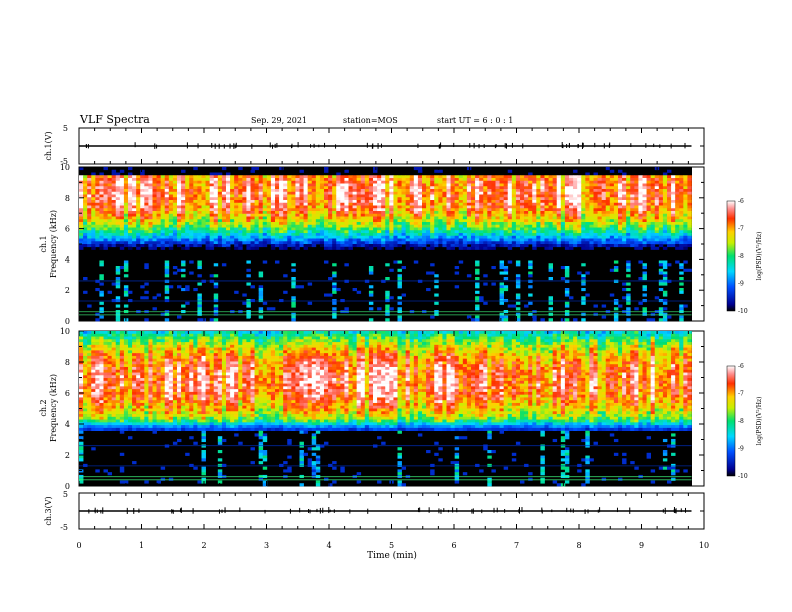  Describe the element at coordinates (759, 256) in the screenshot. I see `ch1-colorbar-label: log(PSD)(V²/Hz)` at that location.